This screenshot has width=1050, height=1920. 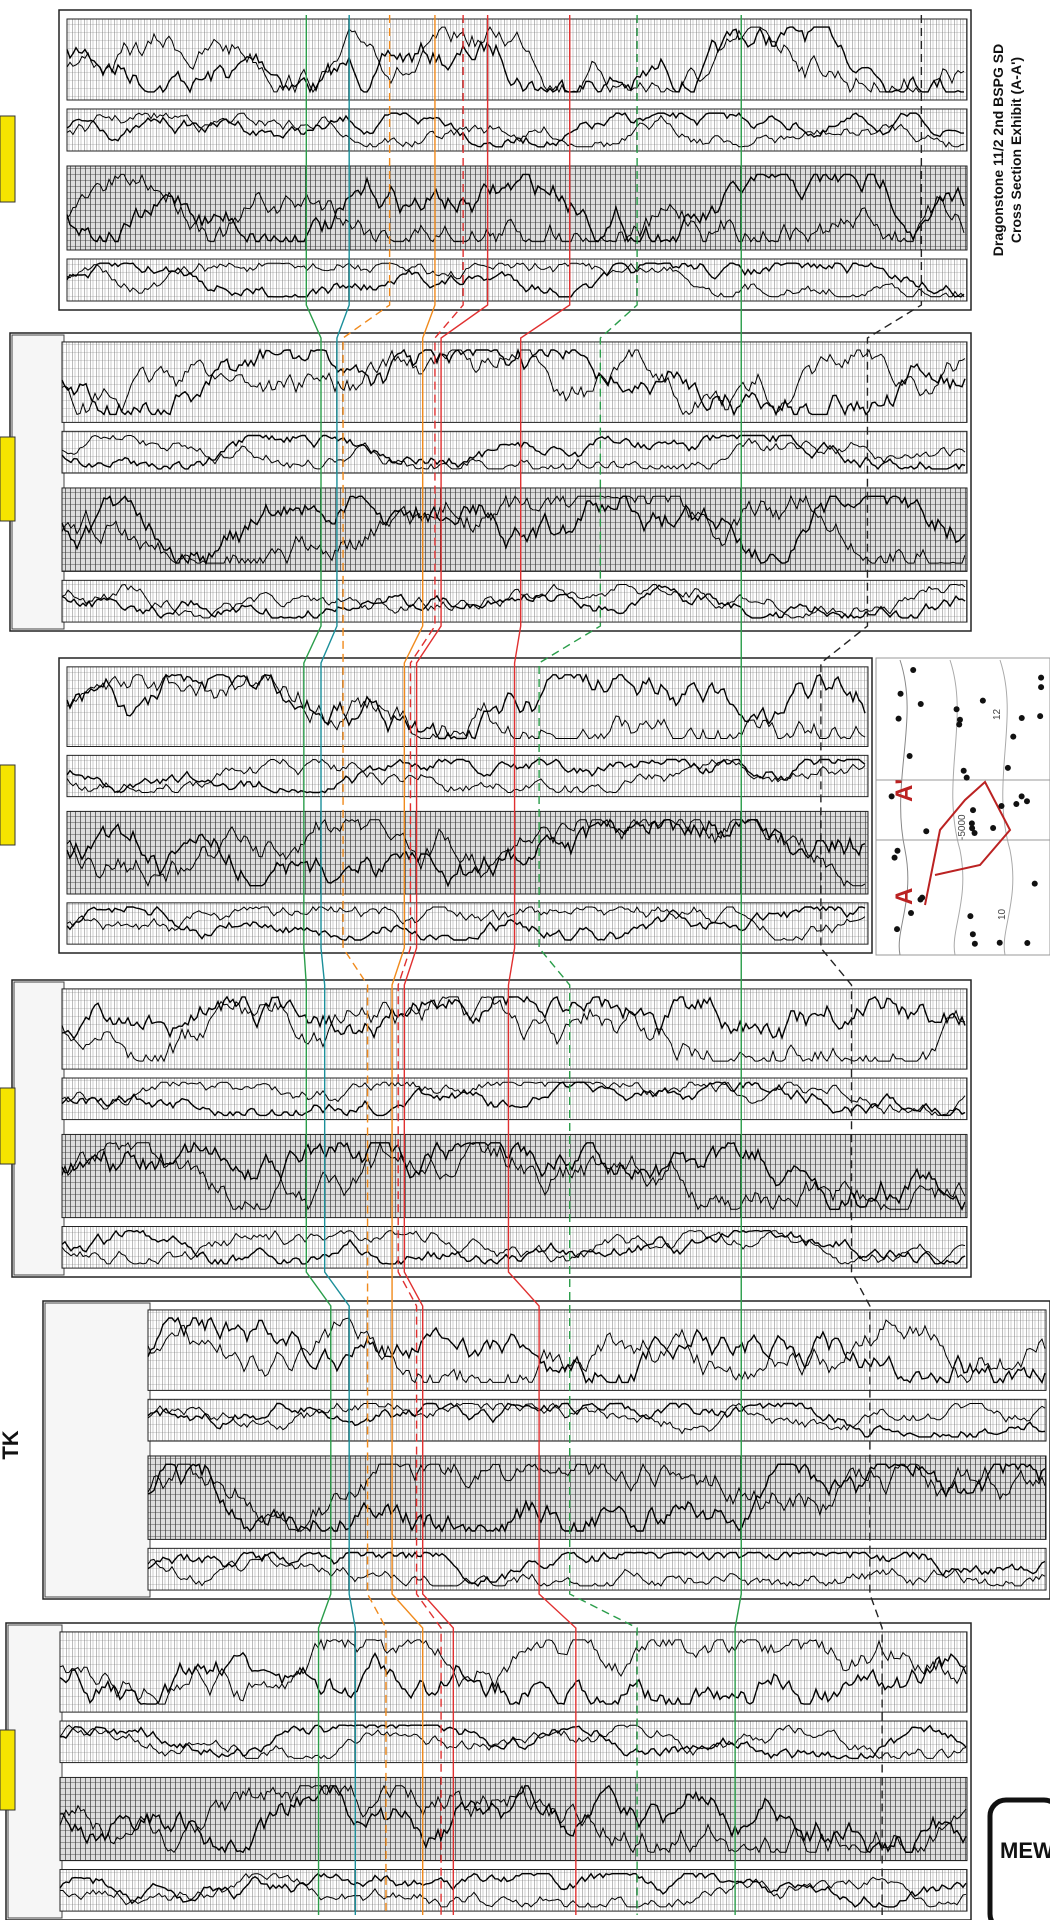 I want to click on well-dots, so click(x=966, y=807).